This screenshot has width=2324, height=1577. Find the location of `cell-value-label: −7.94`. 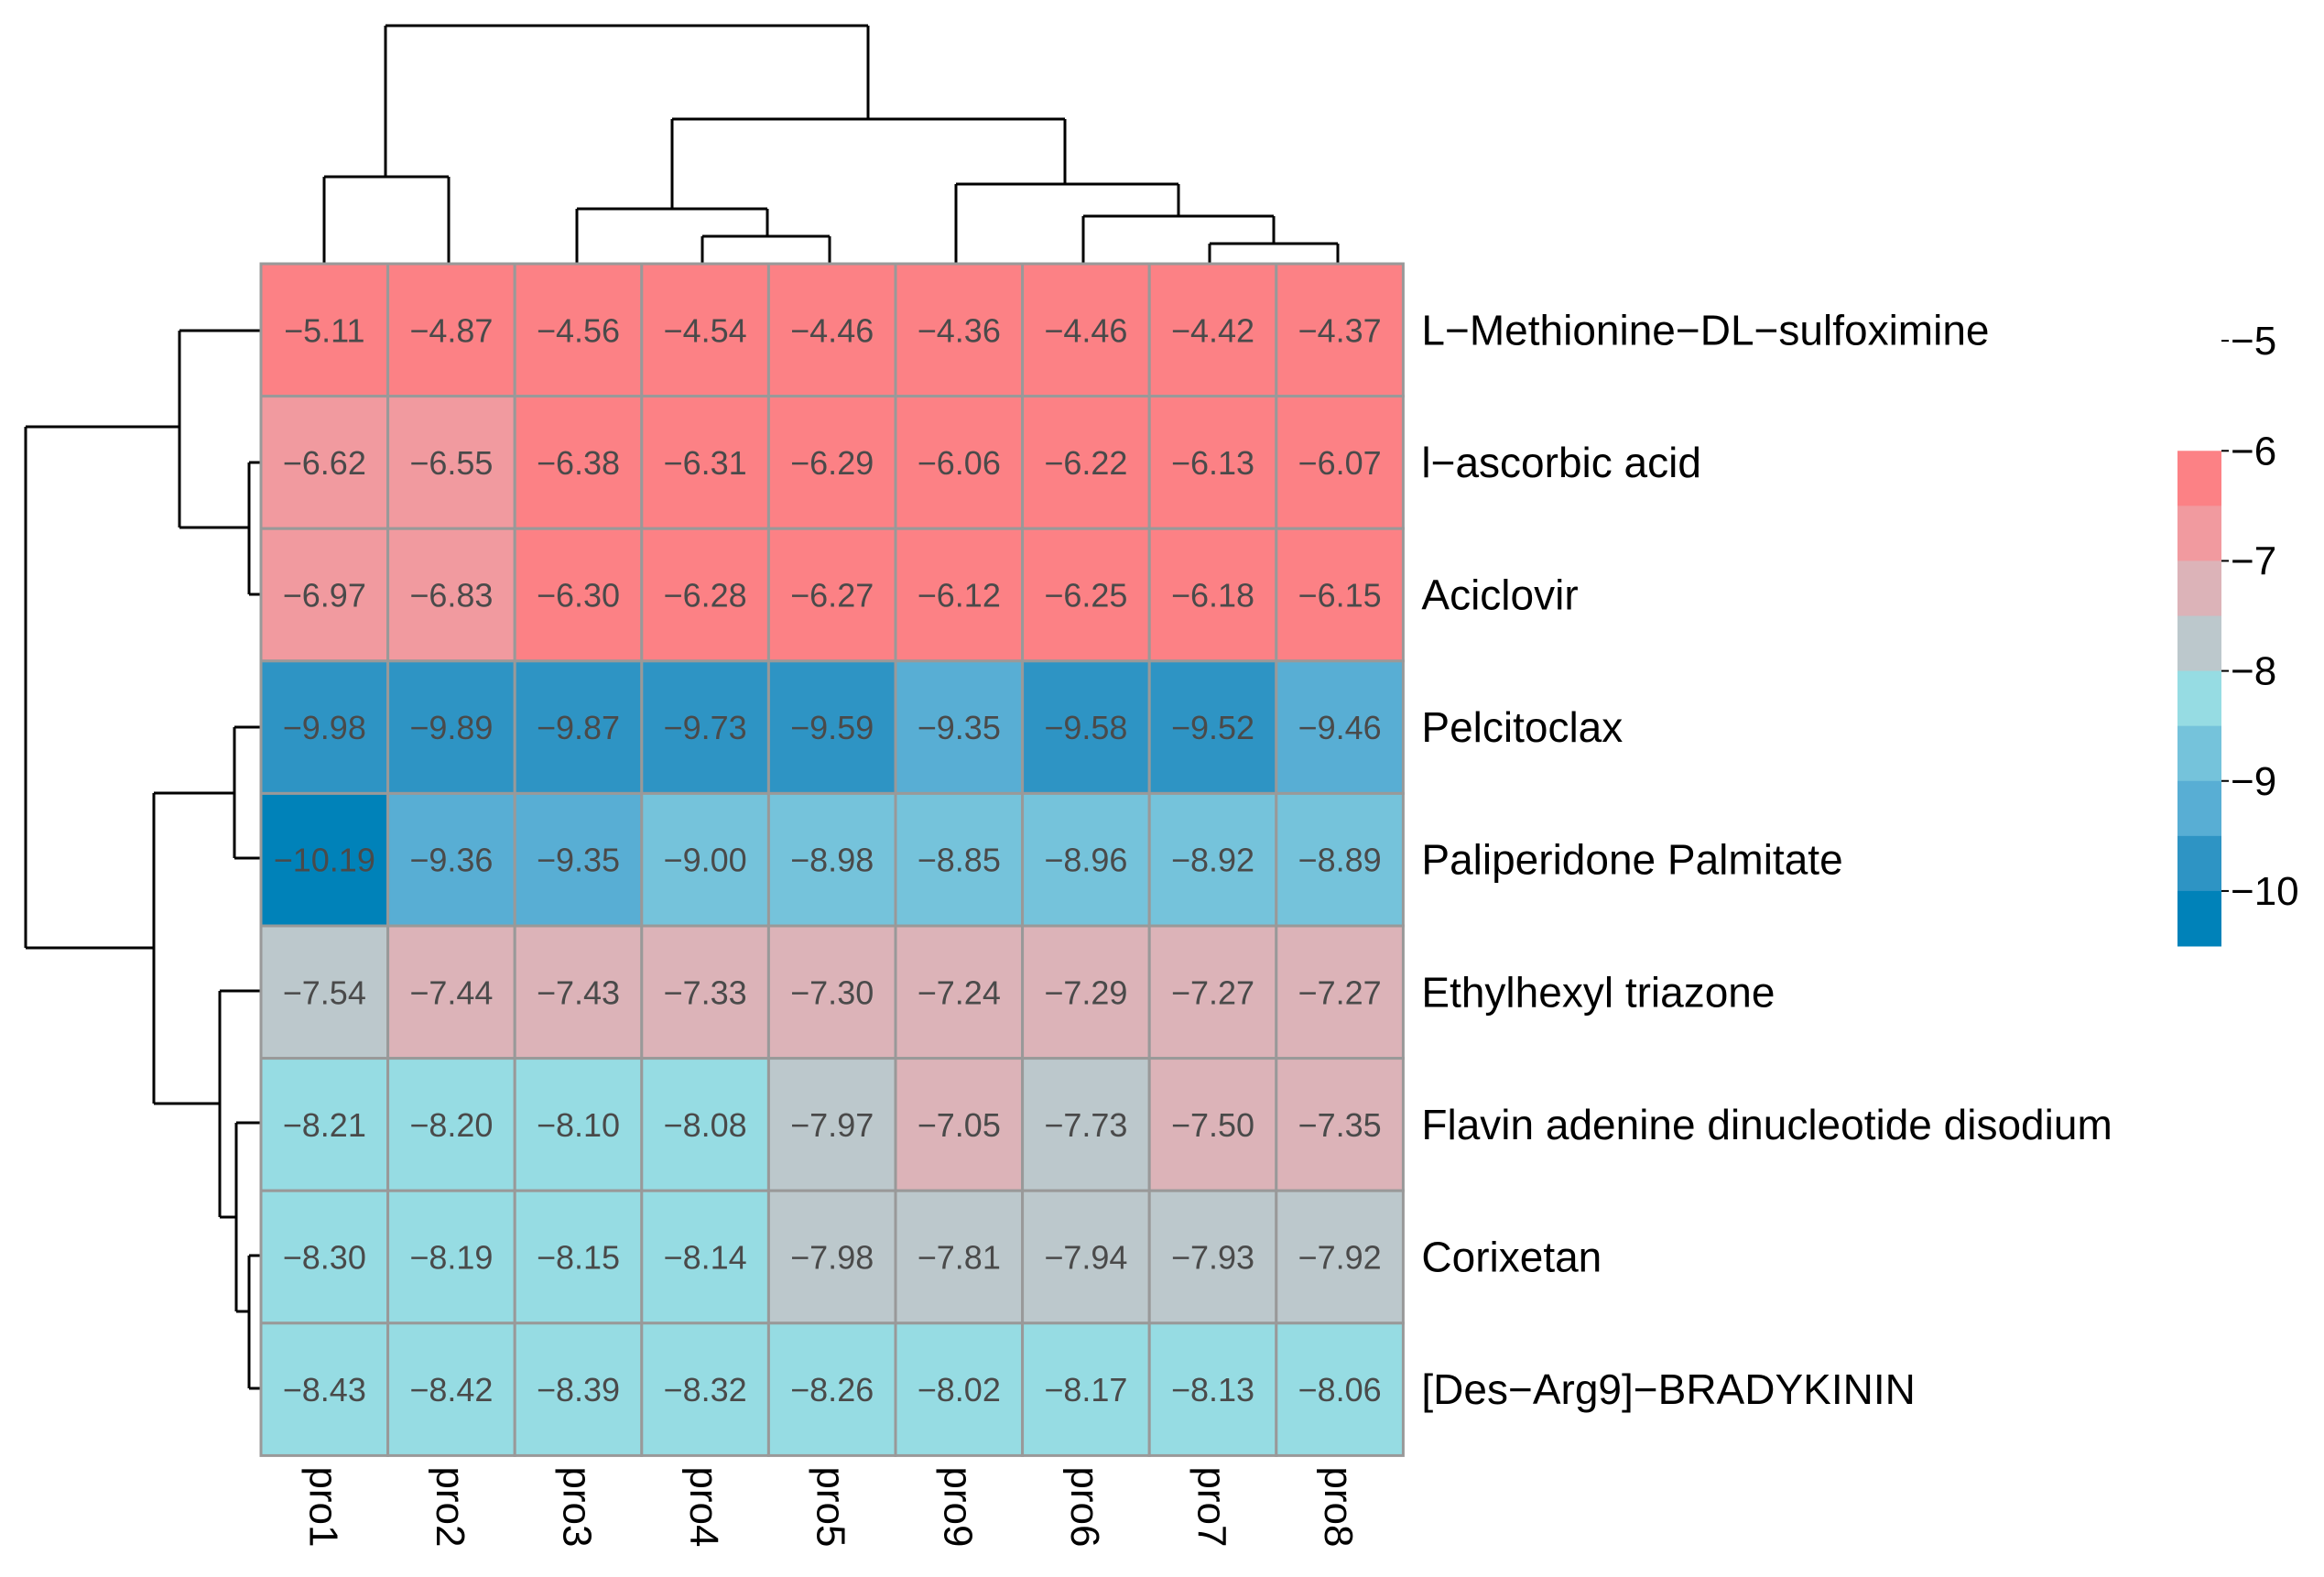

cell-value-label: −7.94 is located at coordinates (1085, 1258).